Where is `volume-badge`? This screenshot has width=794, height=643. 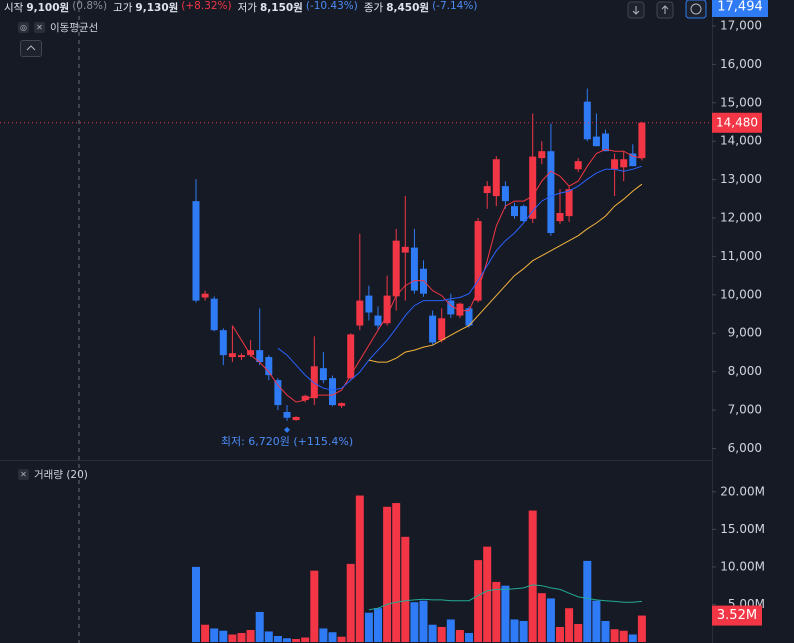 volume-badge is located at coordinates (737, 615).